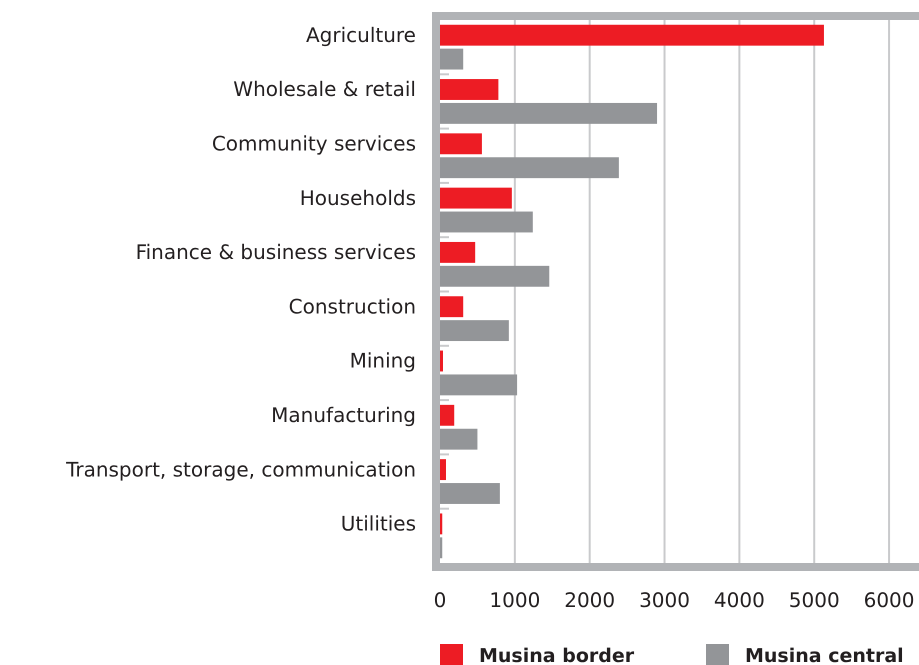  Describe the element at coordinates (514, 600) in the screenshot. I see `x-tick-label: 1000` at that location.